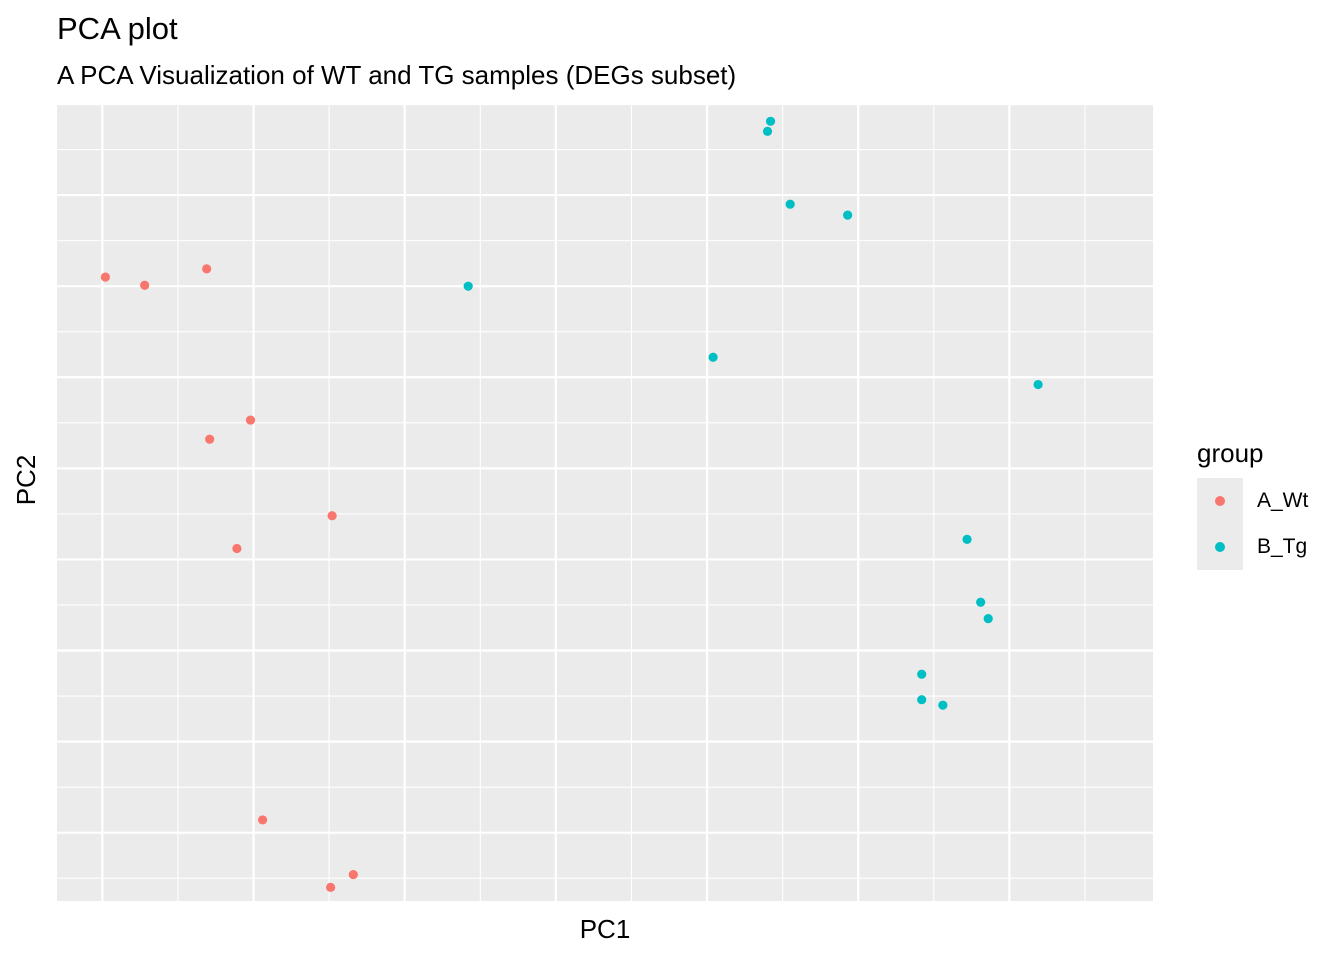 The width and height of the screenshot is (1344, 960). I want to click on legend-key-a-wt, so click(1220, 501).